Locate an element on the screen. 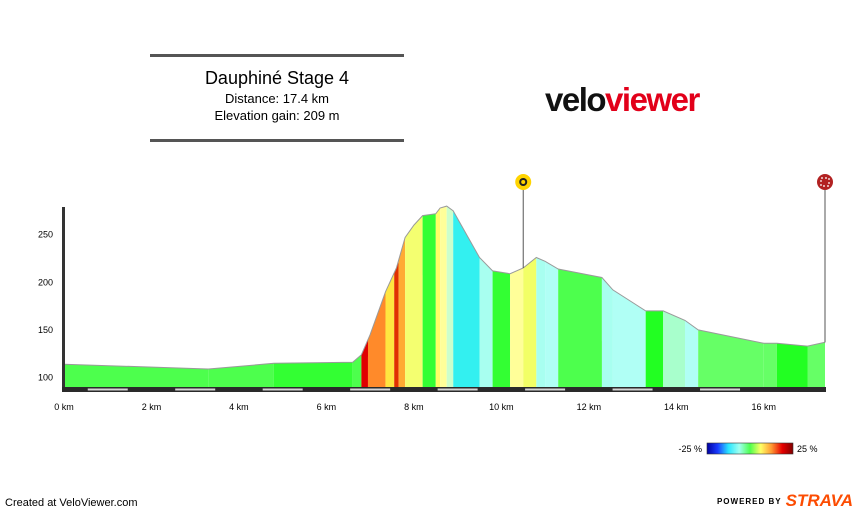  veloviewer-logo: veloviewer is located at coordinates (622, 100).